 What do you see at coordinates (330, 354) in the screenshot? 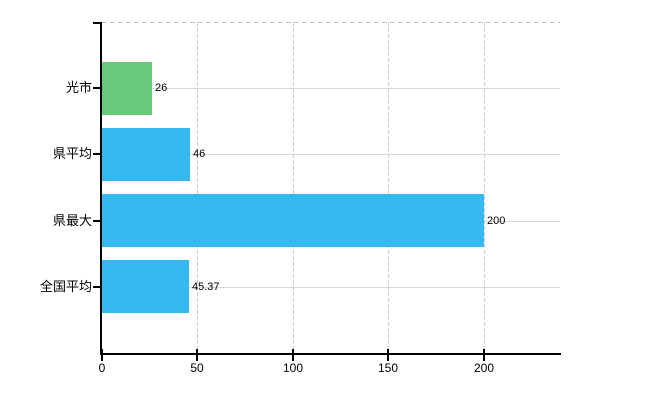
I see `x-axis-line` at bounding box center [330, 354].